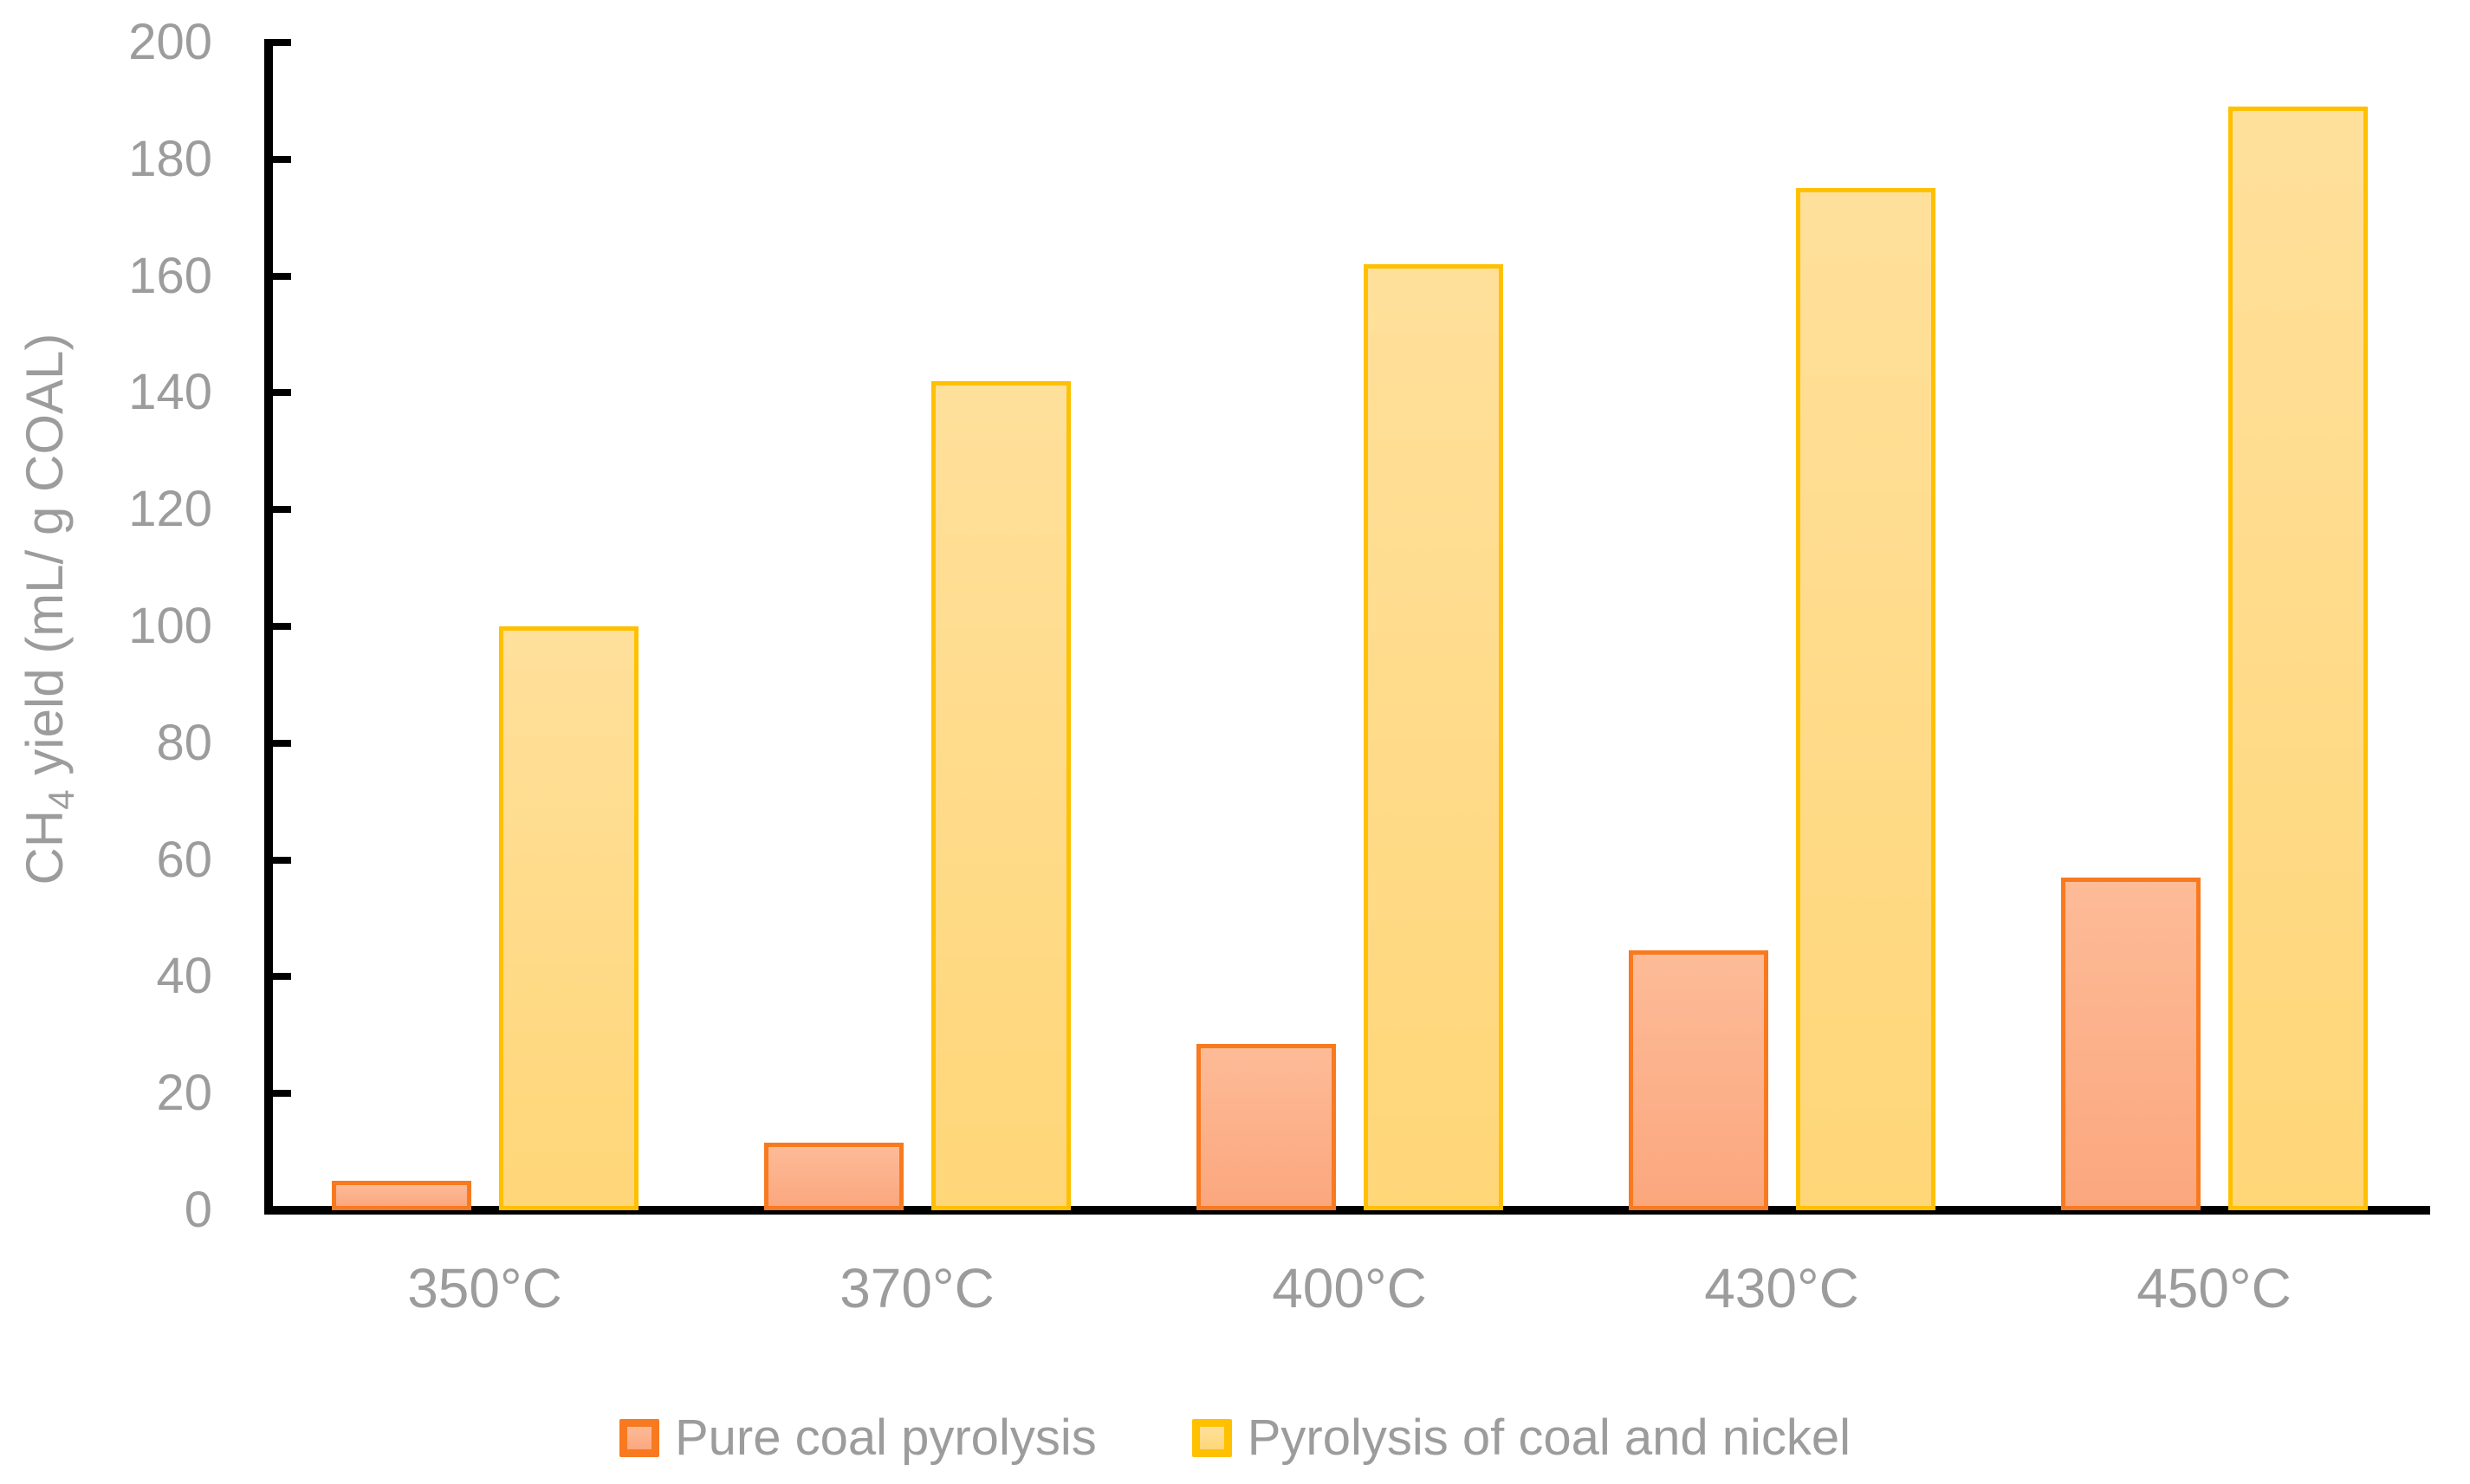  What do you see at coordinates (1347, 1210) in the screenshot?
I see `x-axis-line` at bounding box center [1347, 1210].